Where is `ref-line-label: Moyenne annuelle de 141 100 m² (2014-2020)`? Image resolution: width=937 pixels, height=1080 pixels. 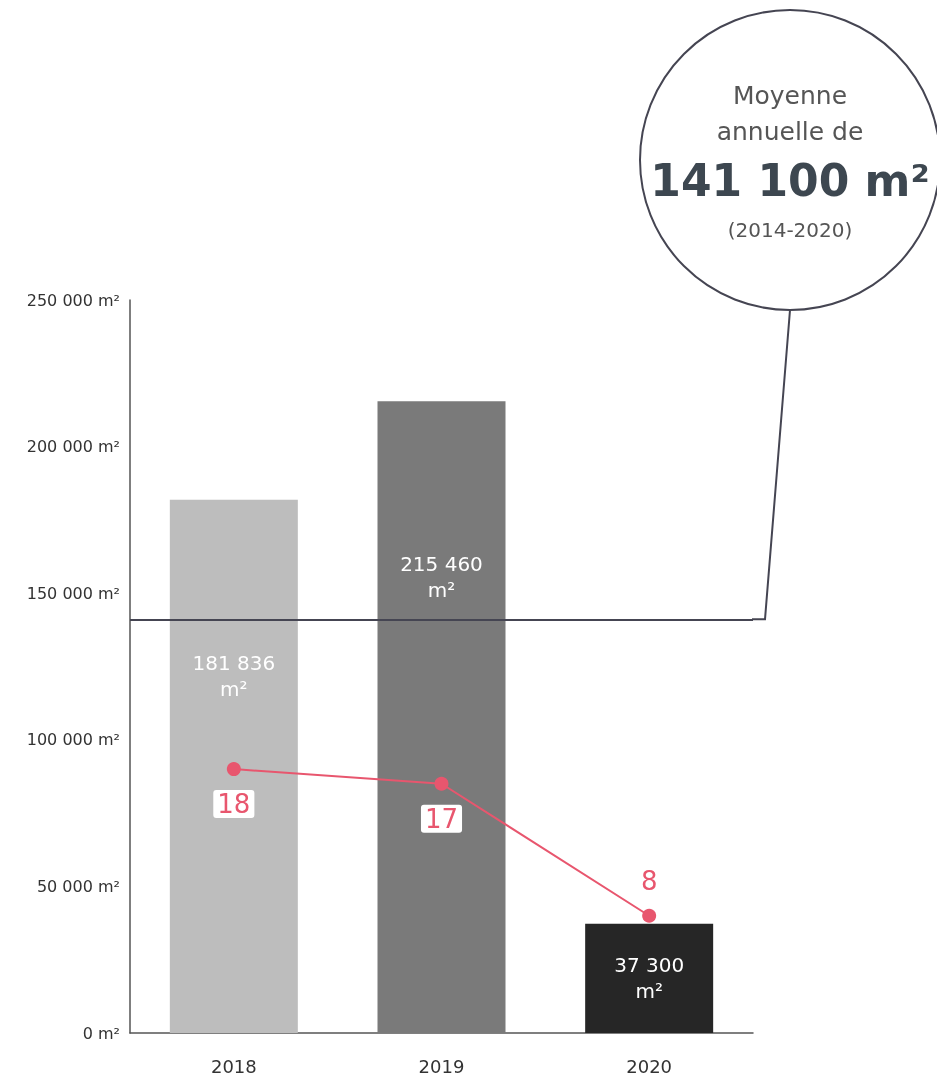 ref-line-label: Moyenne annuelle de 141 100 m² (2014-2020) is located at coordinates (790, 161).